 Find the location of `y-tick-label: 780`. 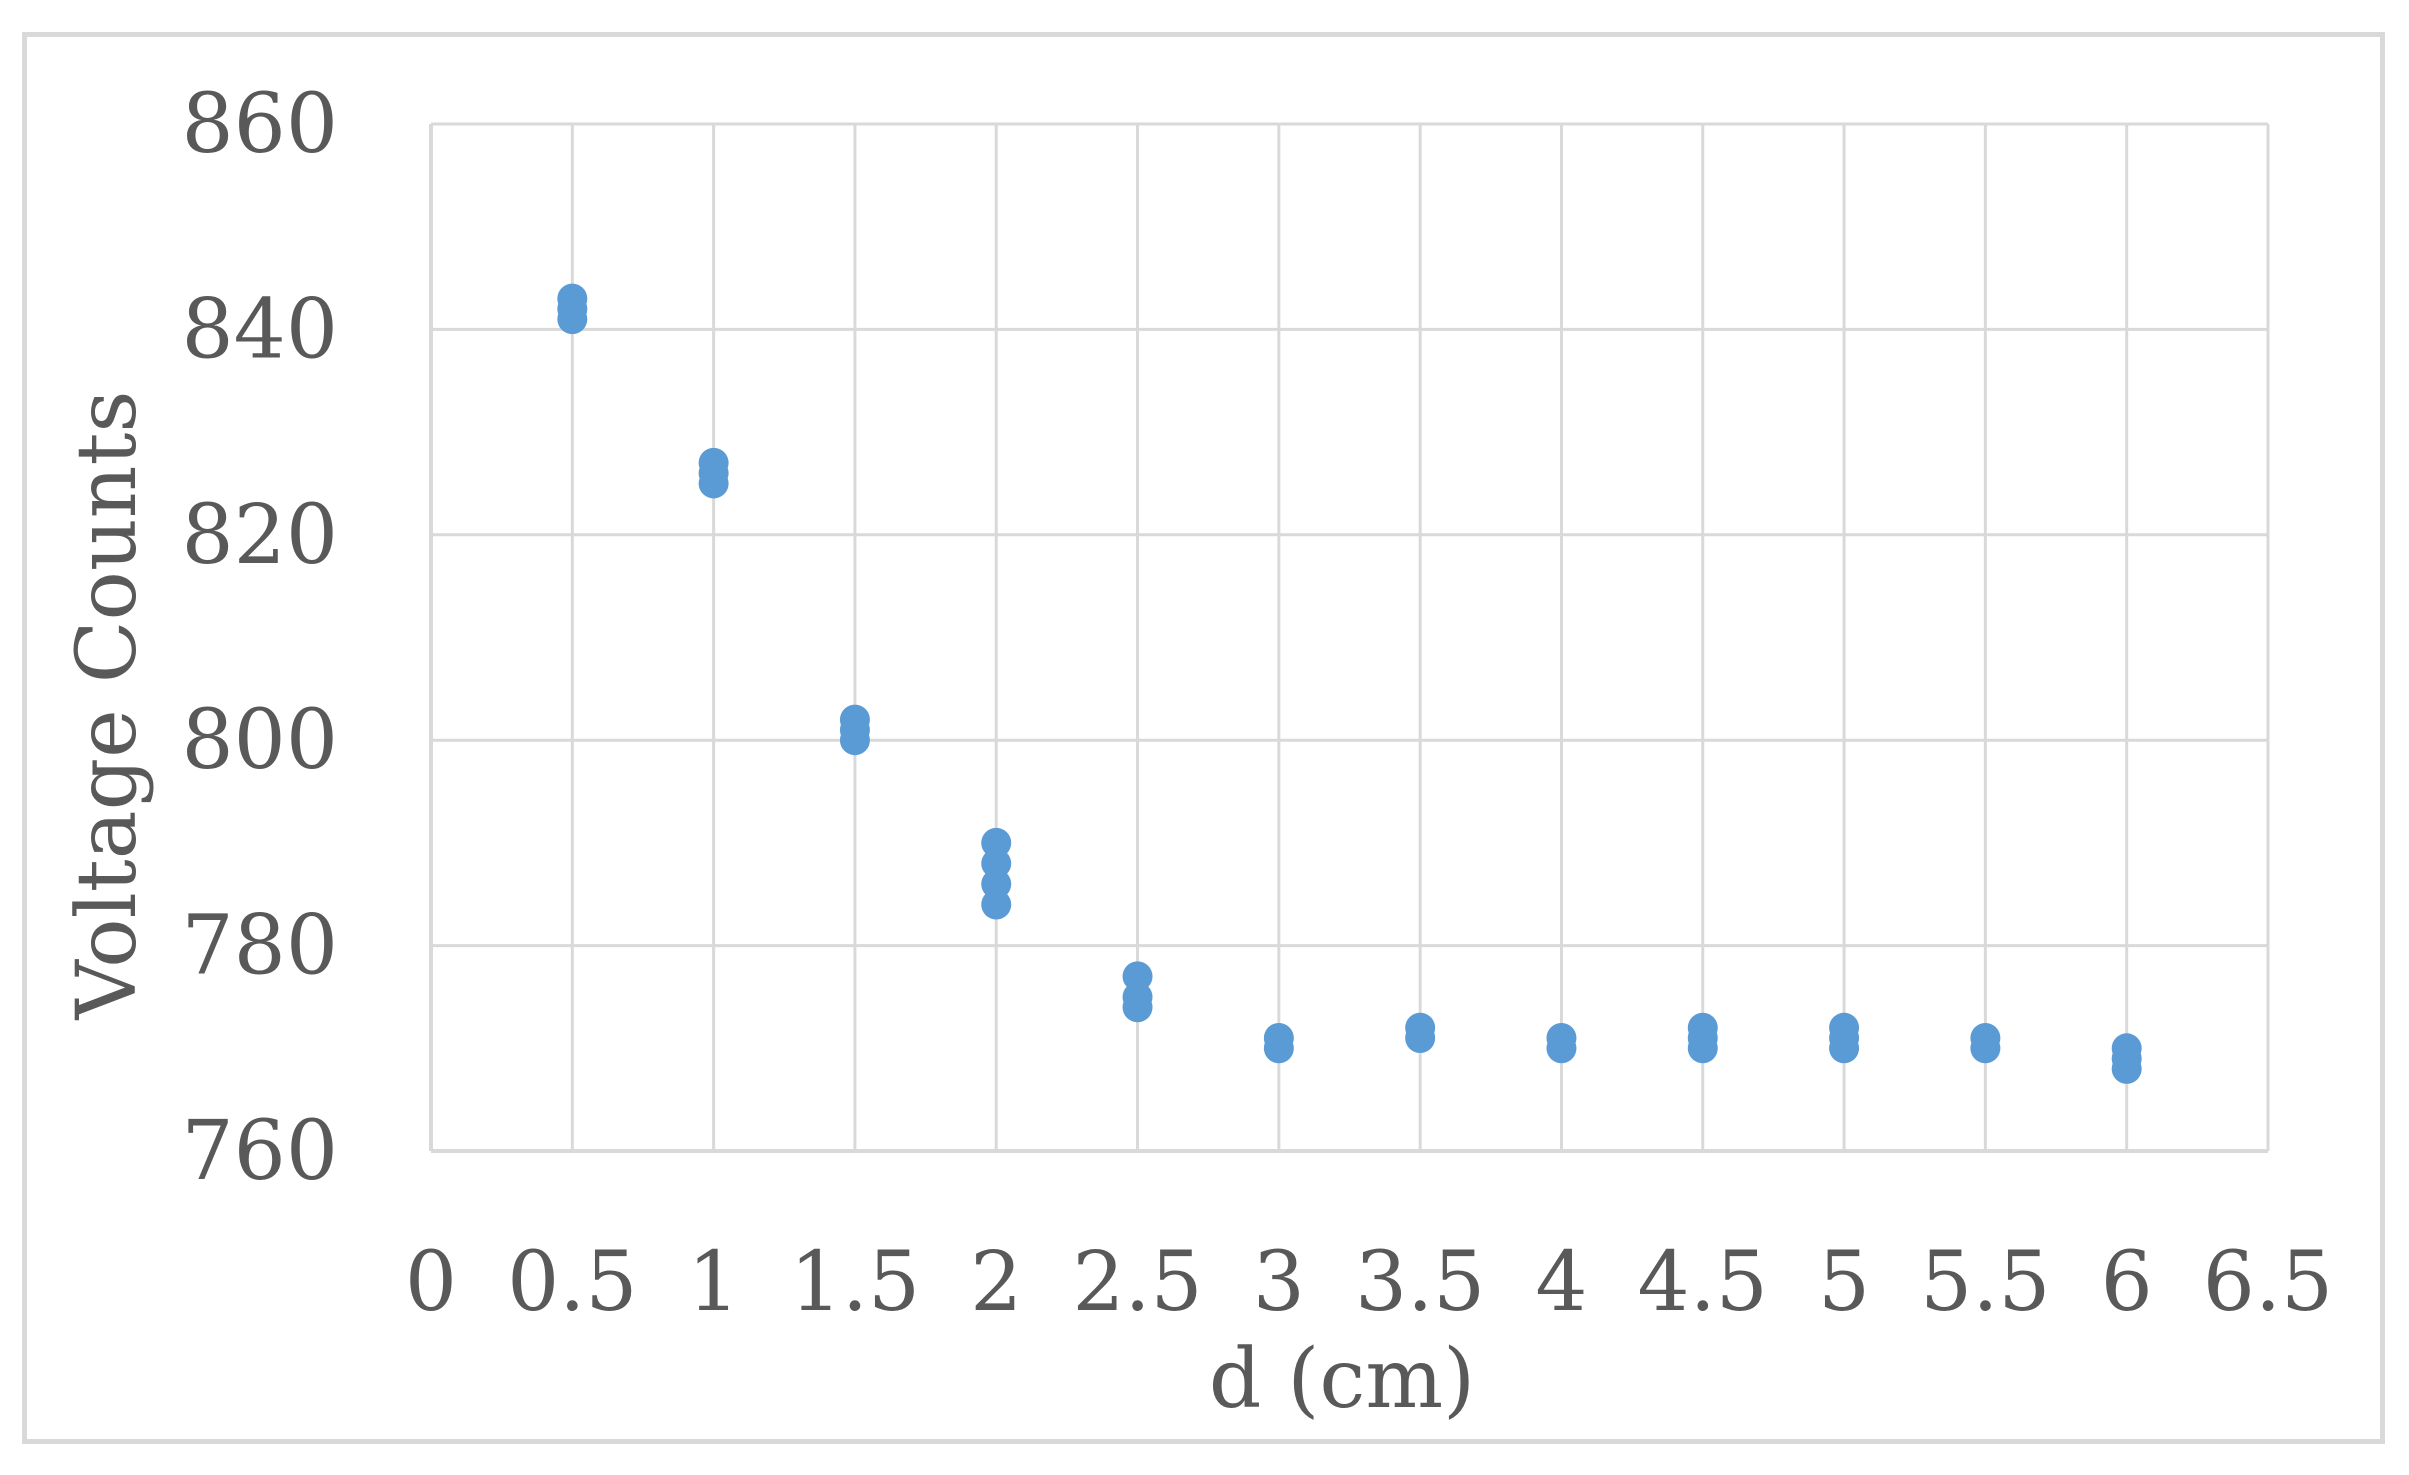

y-tick-label: 780 is located at coordinates (259, 946).